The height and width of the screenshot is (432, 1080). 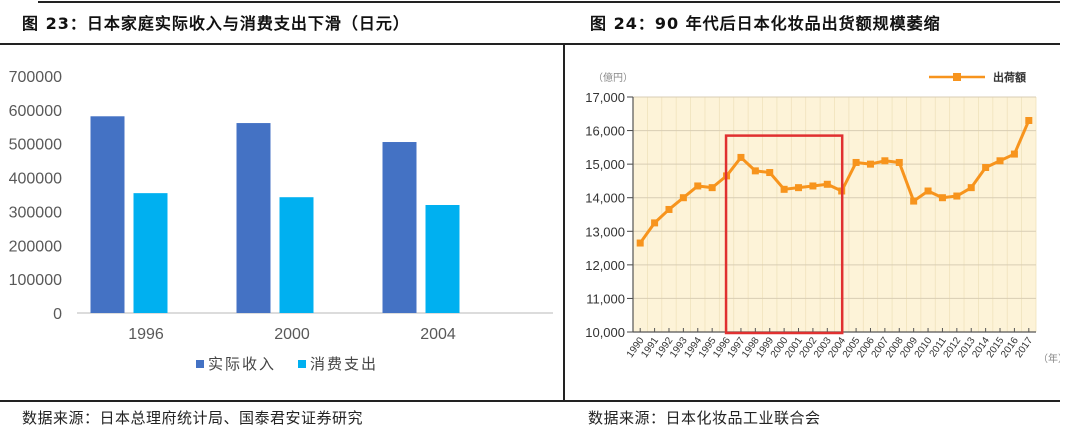 I want to click on legend-swatch-income, so click(x=200, y=364).